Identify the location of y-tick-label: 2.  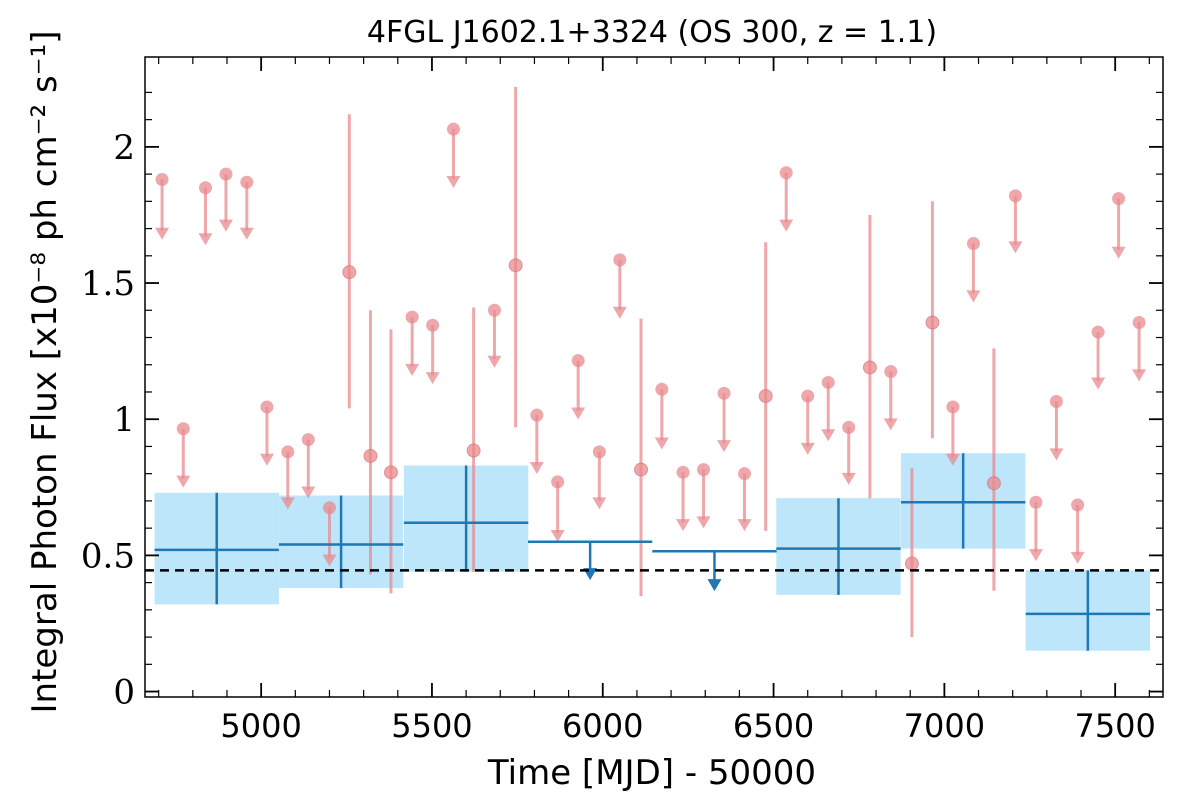
(124, 148).